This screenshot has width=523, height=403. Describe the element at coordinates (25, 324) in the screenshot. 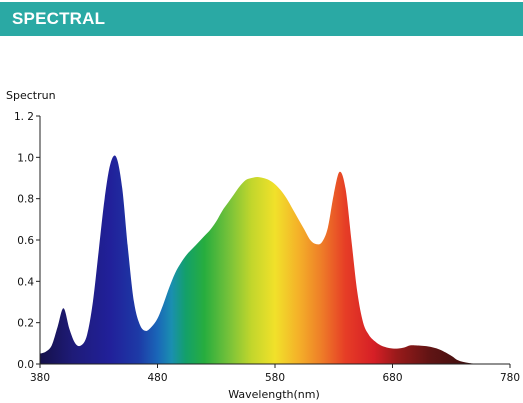

I see `y-tick-label: 0.2` at that location.